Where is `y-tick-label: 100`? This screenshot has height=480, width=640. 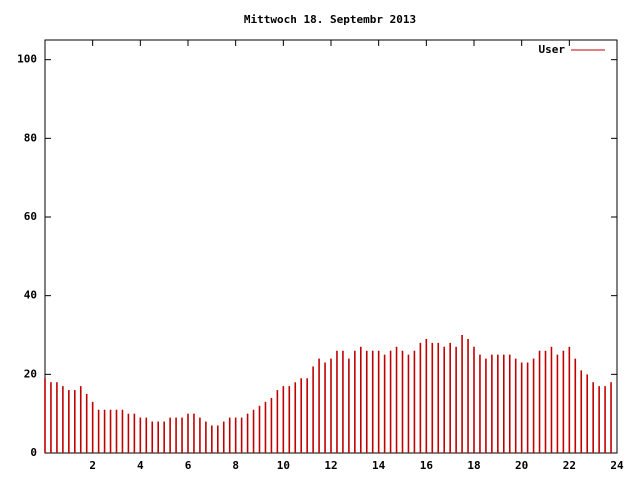 y-tick-label: 100 is located at coordinates (27, 59).